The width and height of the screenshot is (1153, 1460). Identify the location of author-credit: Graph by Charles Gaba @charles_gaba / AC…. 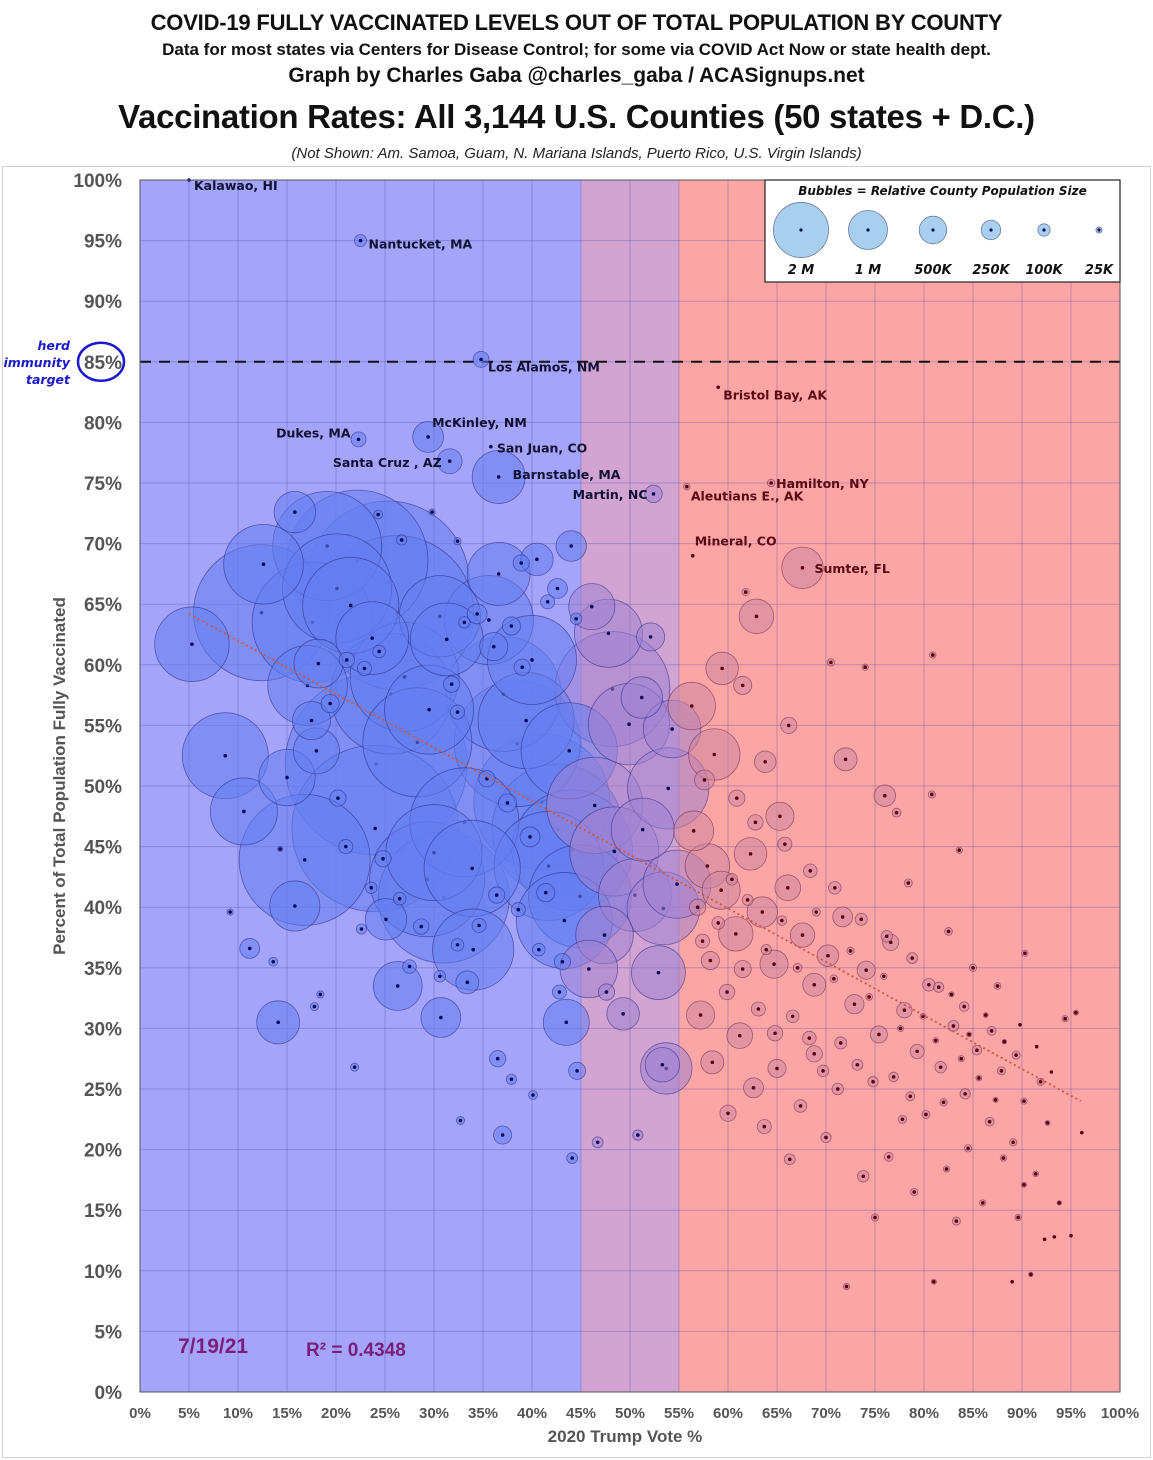
(576, 75).